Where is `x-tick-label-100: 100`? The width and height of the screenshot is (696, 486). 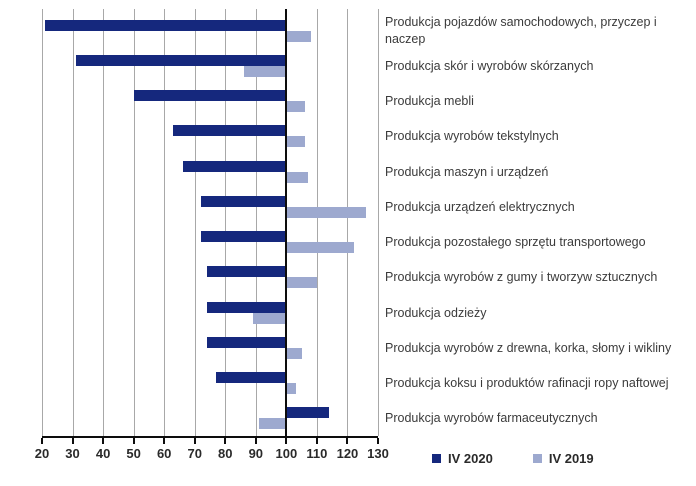 x-tick-label-100: 100 is located at coordinates (286, 453).